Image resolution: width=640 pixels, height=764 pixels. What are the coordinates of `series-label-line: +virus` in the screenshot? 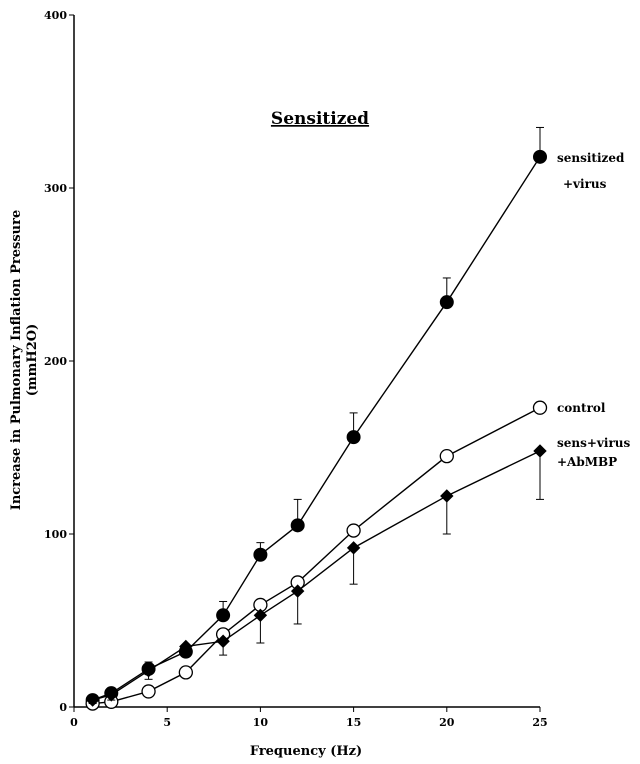 It's located at (585, 184).